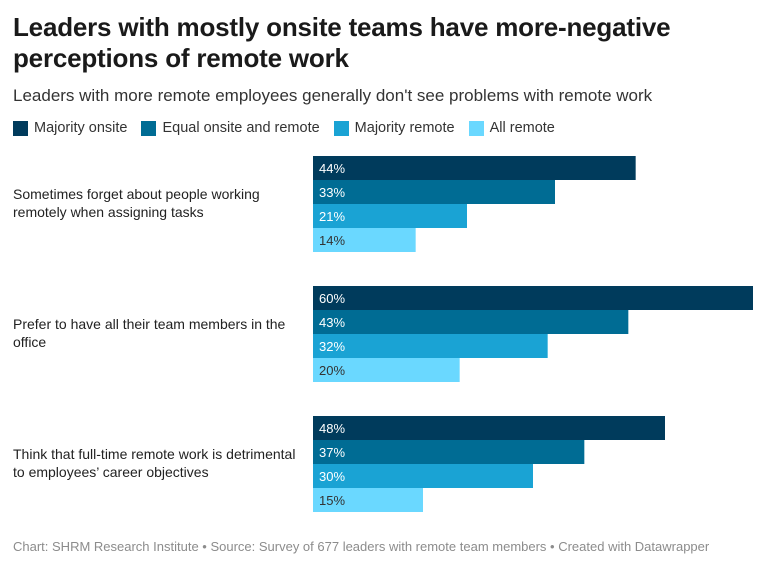 The height and width of the screenshot is (569, 767). What do you see at coordinates (332, 346) in the screenshot?
I see `bar-value-label: 32%` at bounding box center [332, 346].